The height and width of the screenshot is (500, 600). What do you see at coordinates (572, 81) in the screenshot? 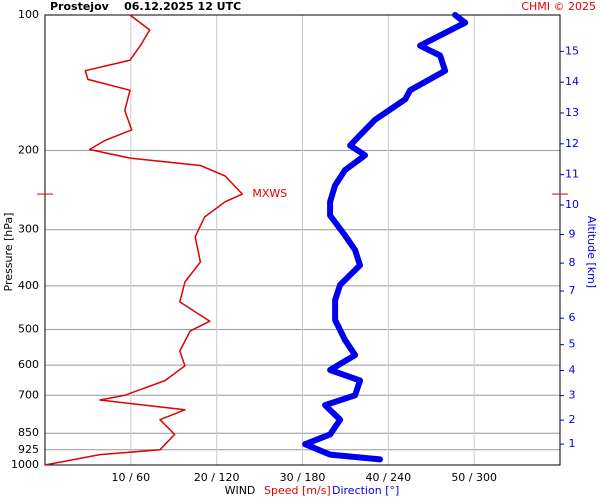
I see `y2-tick-label: 14` at bounding box center [572, 81].